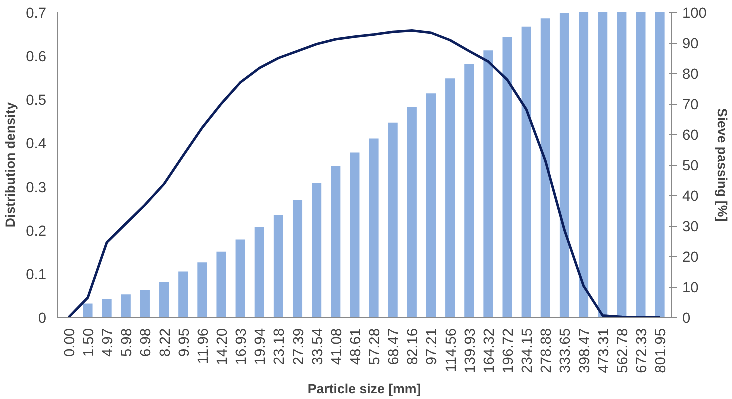 The image size is (732, 399). Describe the element at coordinates (394, 347) in the screenshot. I see `x-tick-label: 68.47` at that location.